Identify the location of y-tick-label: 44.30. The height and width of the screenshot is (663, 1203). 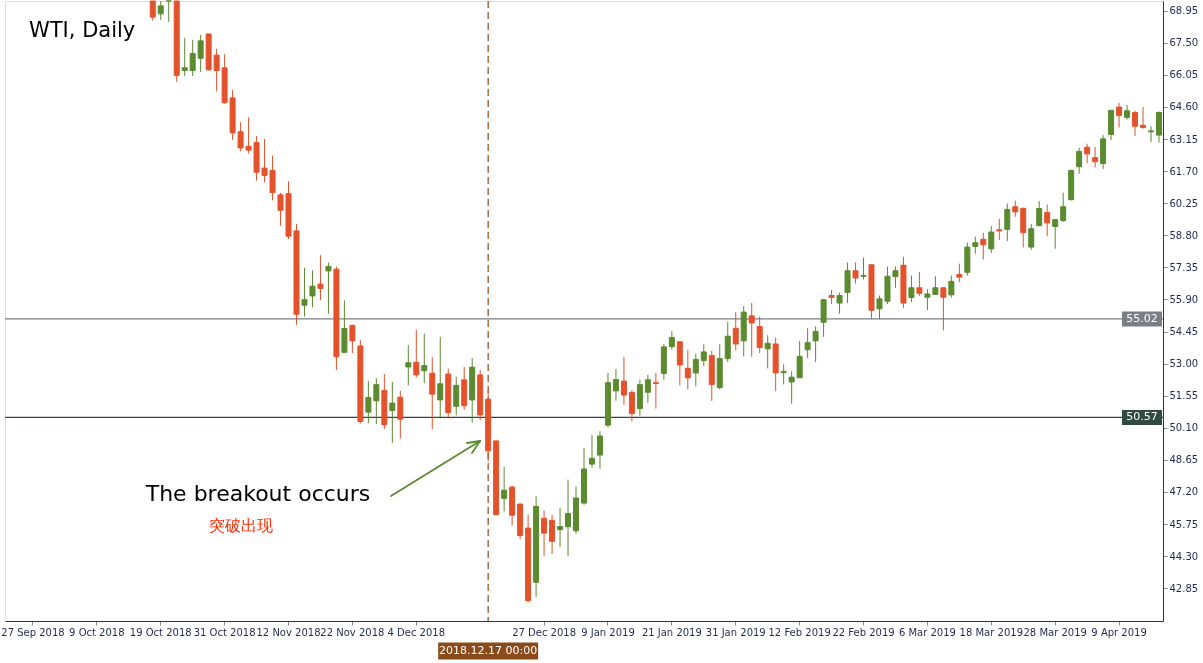
(1184, 556).